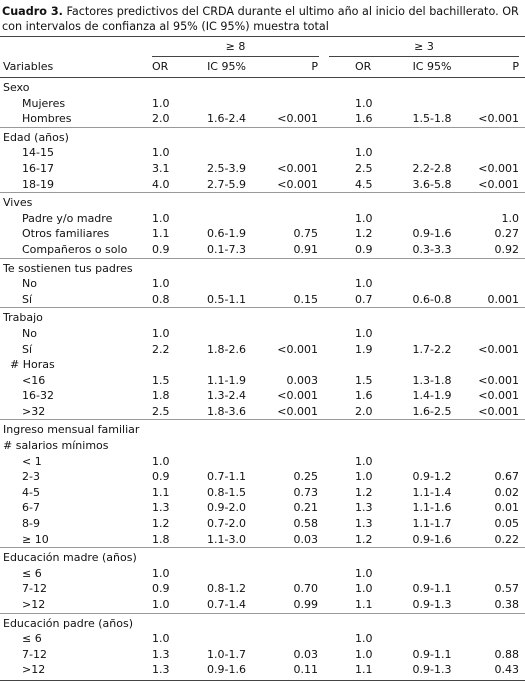  I want to click on data-row: Sí 2.2 1.8-2.6 <0.001 1.9 1.7-2.2 <0.001, so click(262, 350).